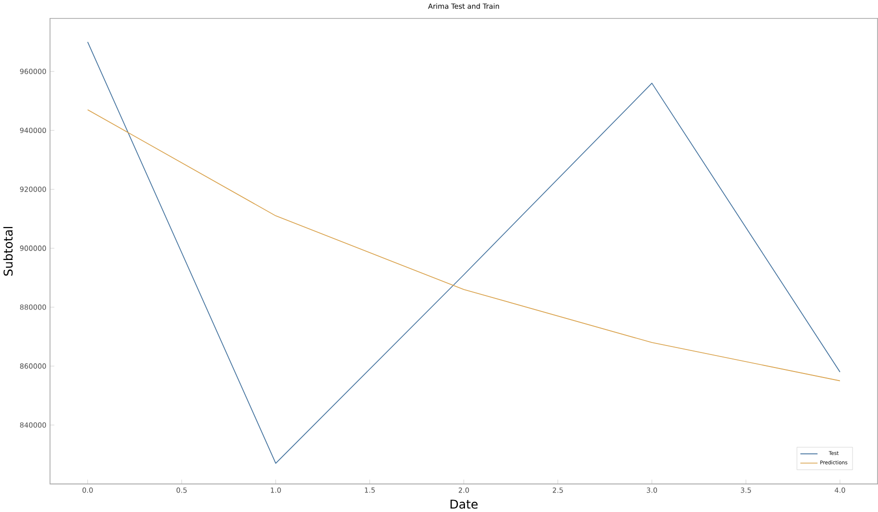  Describe the element at coordinates (8, 251) in the screenshot. I see `y-axis-title: Subtotal` at that location.